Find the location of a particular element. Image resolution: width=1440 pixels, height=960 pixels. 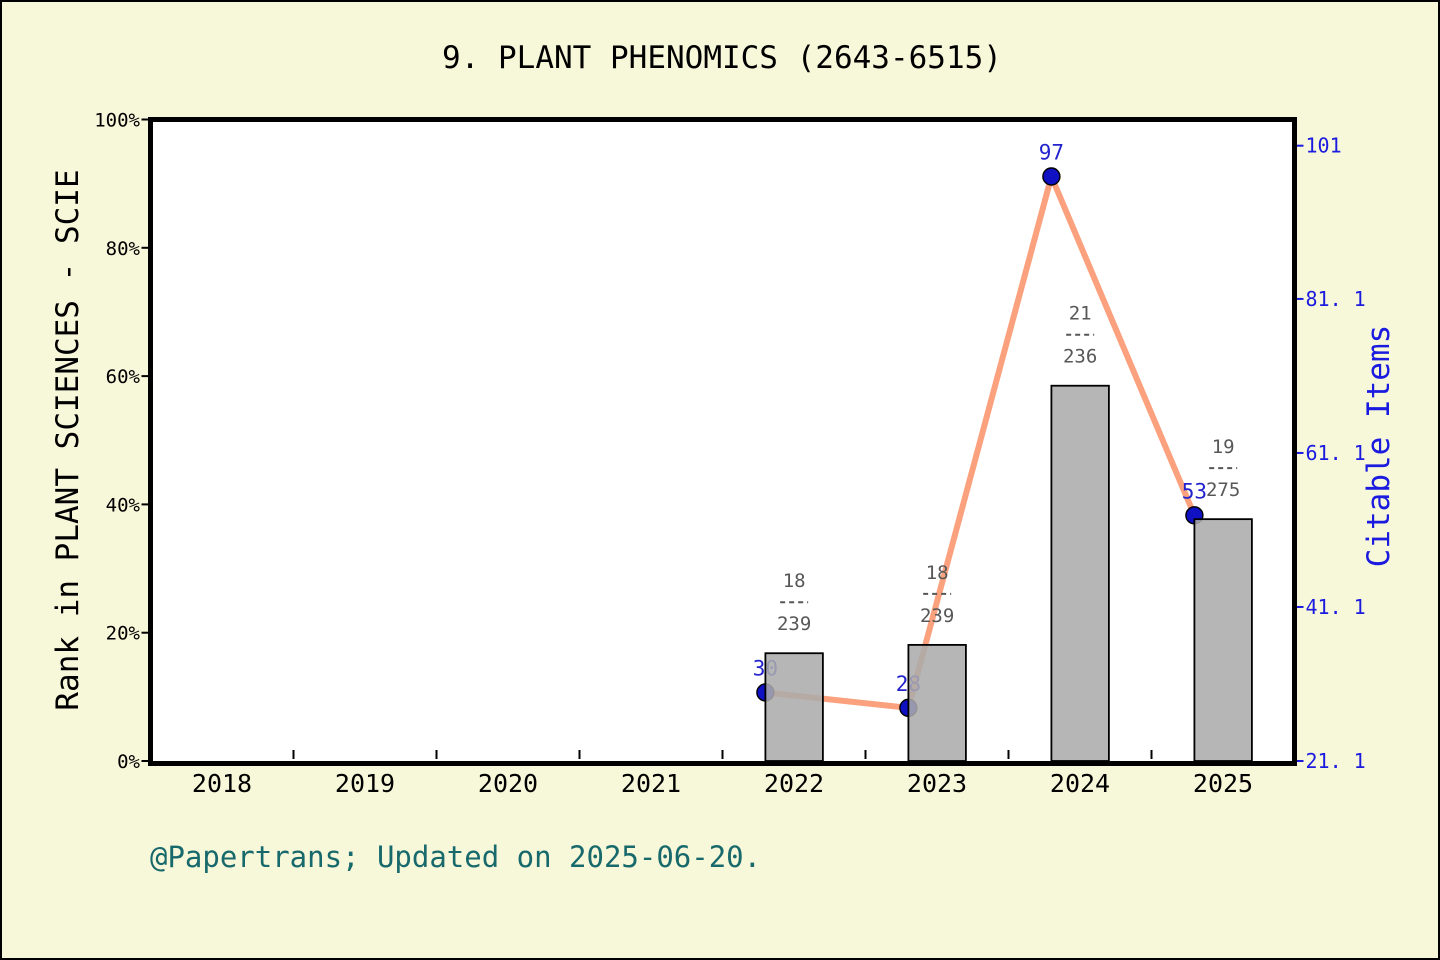

year-label-2018: 2018 is located at coordinates (222, 783).